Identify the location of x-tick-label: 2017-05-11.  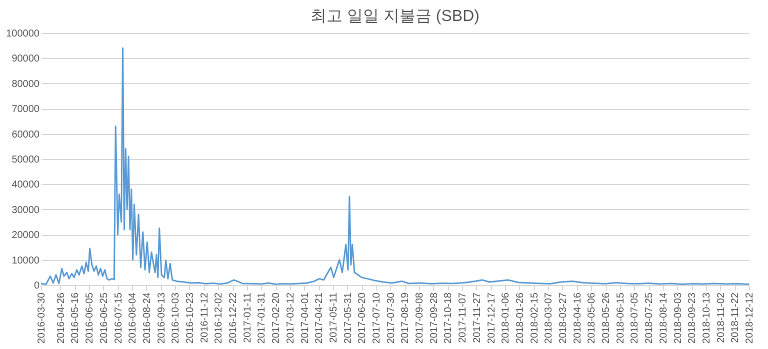
(334, 317).